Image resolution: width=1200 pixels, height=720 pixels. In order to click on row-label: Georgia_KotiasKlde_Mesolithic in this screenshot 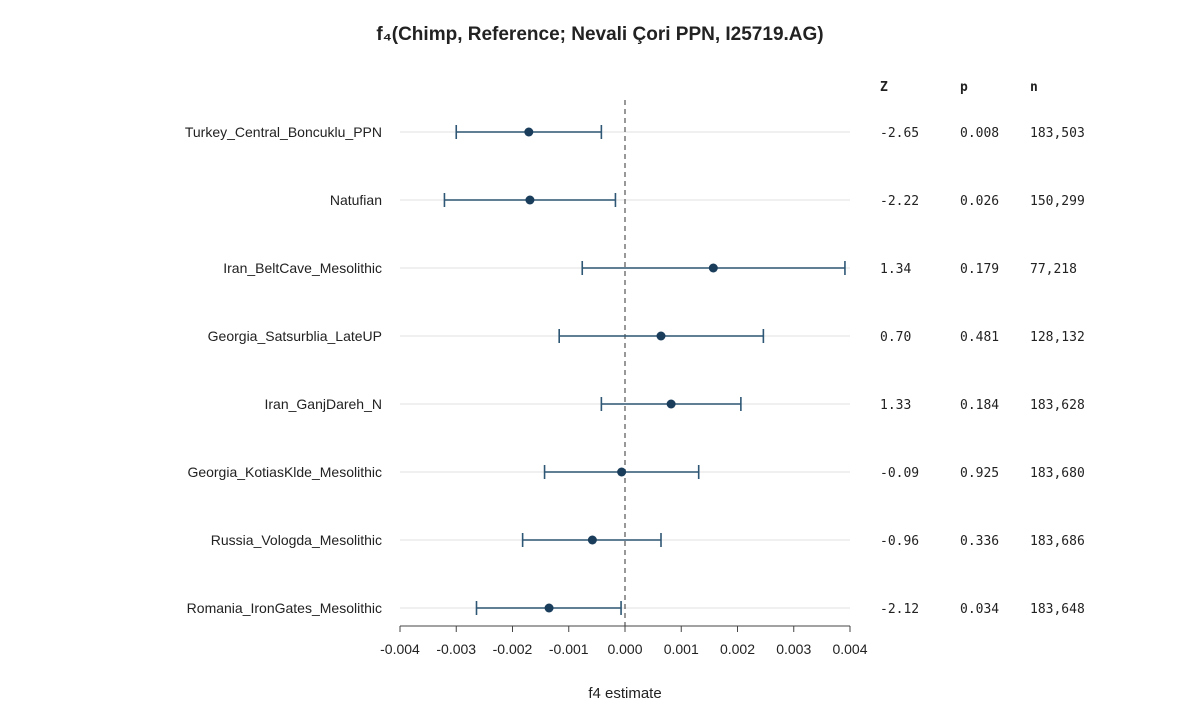, I will do `click(284, 472)`.